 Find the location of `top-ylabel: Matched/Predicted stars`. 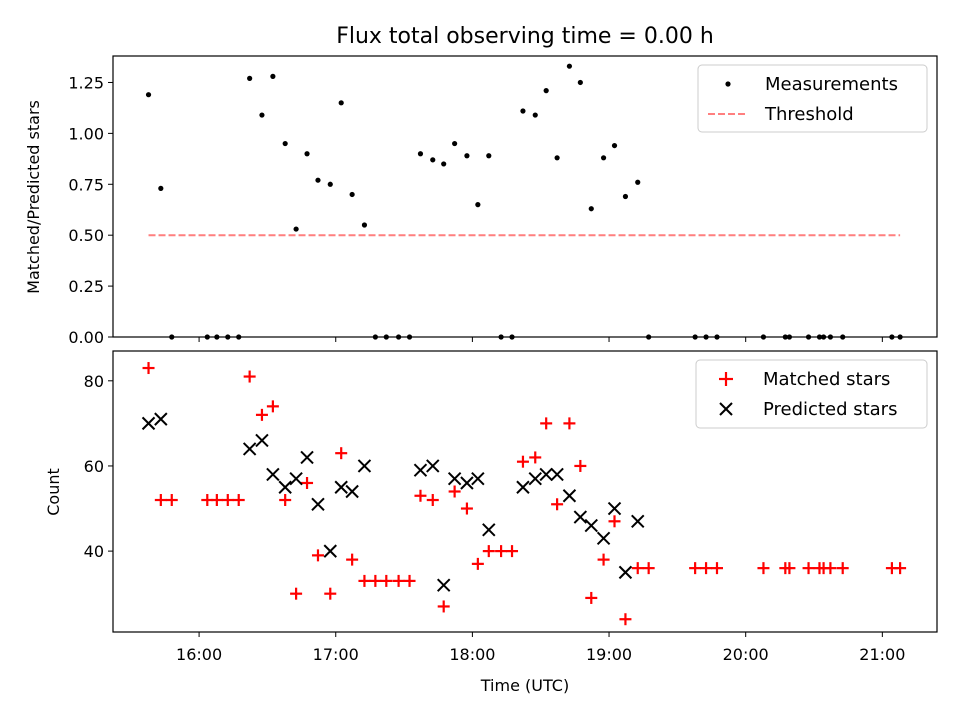

top-ylabel: Matched/Predicted stars is located at coordinates (33, 197).